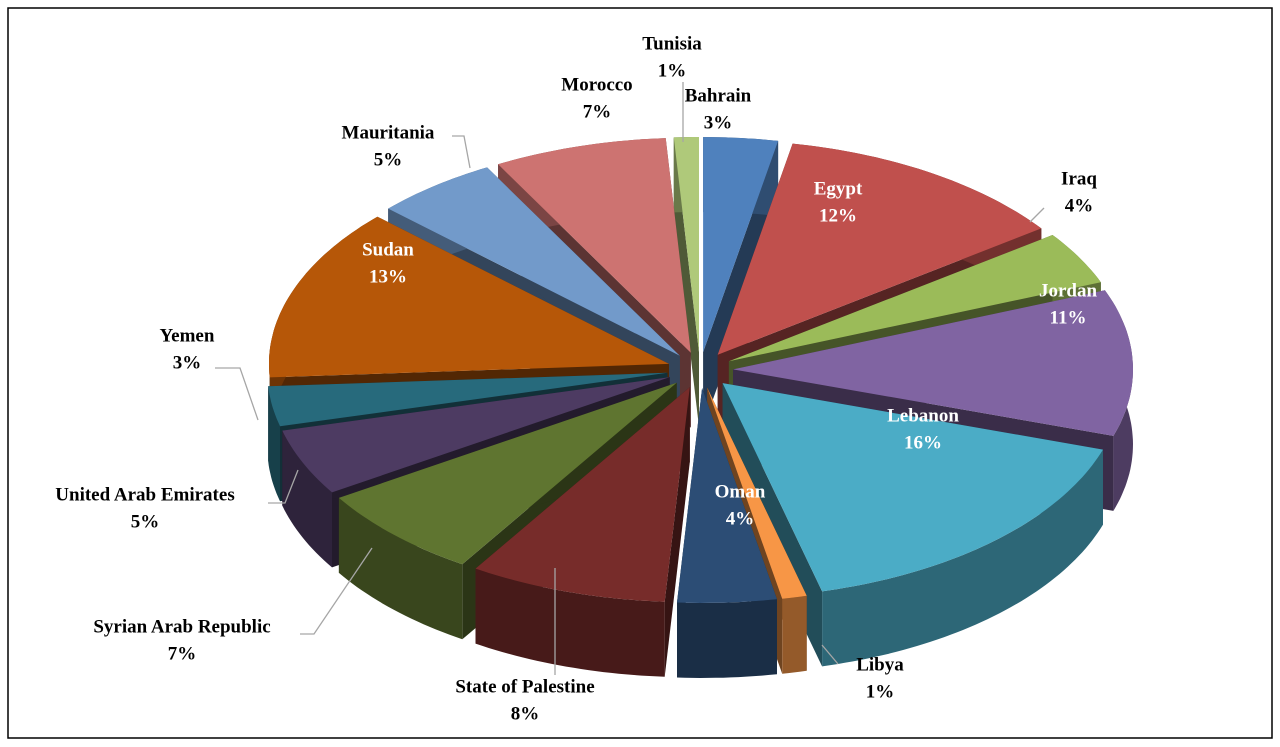 The height and width of the screenshot is (747, 1280). What do you see at coordinates (672, 43) in the screenshot?
I see `slice-label: Tunisia` at bounding box center [672, 43].